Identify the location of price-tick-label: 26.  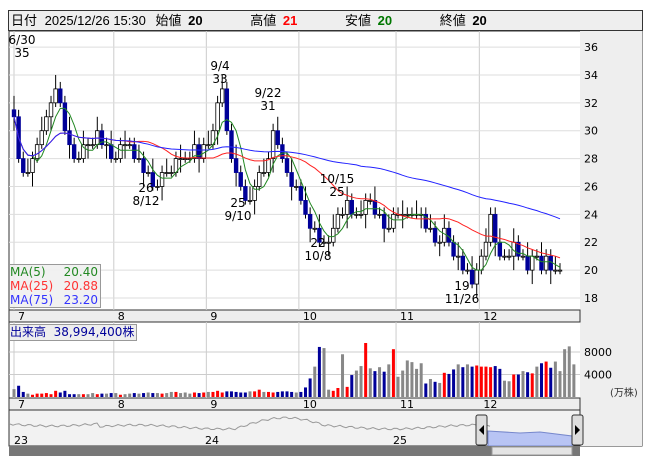
(591, 186).